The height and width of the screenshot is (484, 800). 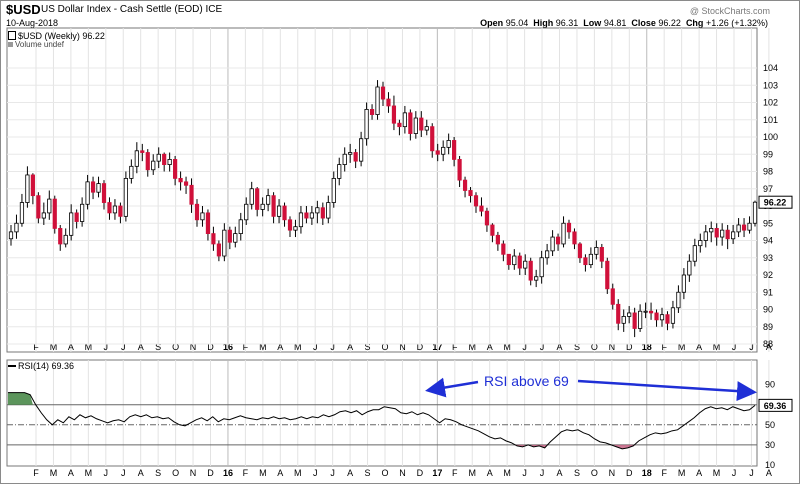 I want to click on rsi-x-tick-label: S, so click(x=158, y=473).